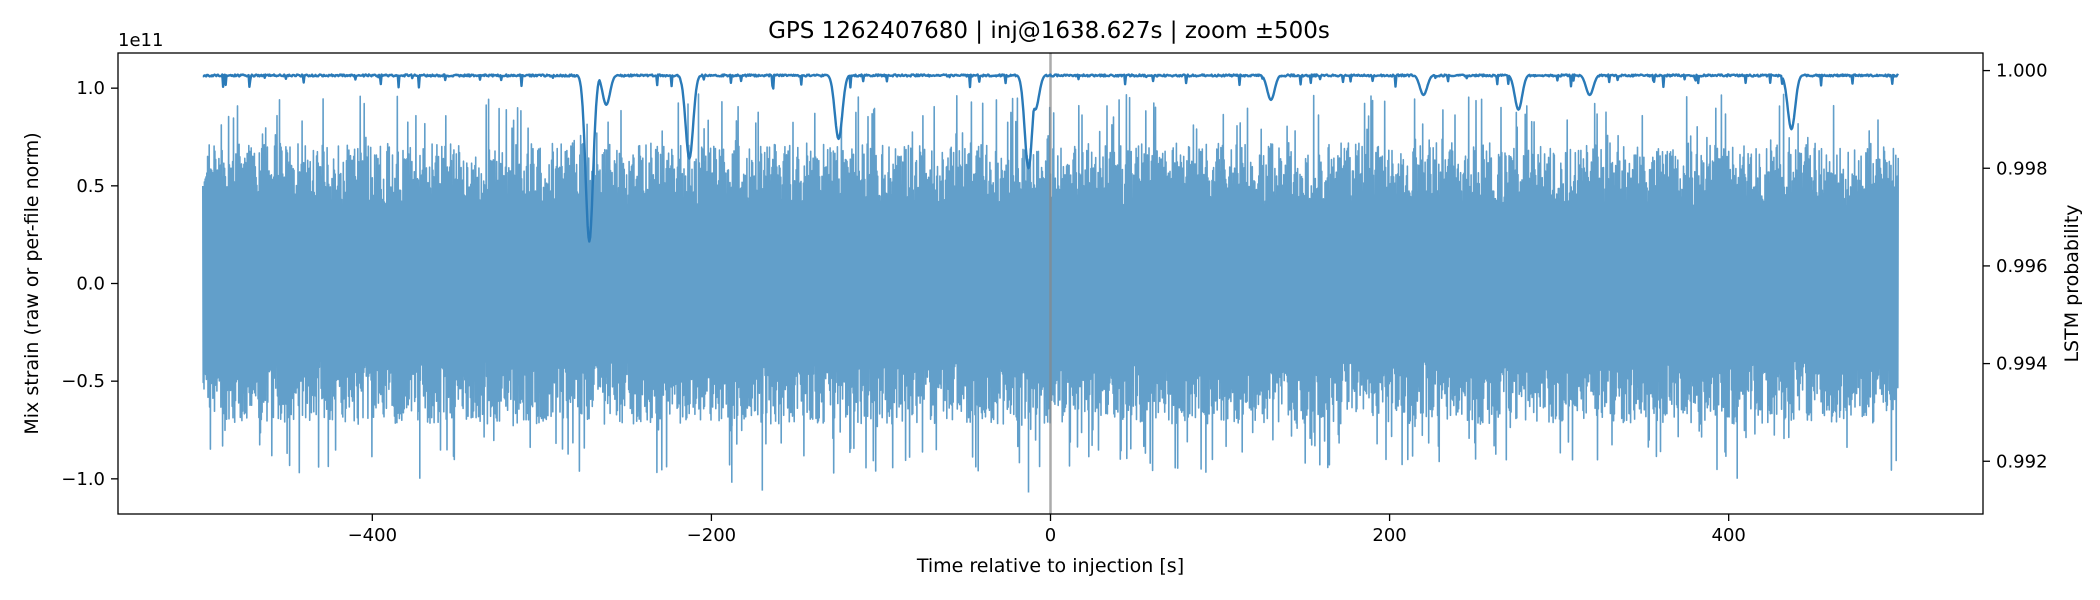 Image resolution: width=2100 pixels, height=600 pixels. Describe the element at coordinates (83, 381) in the screenshot. I see `left-tick-label: −0.5` at that location.